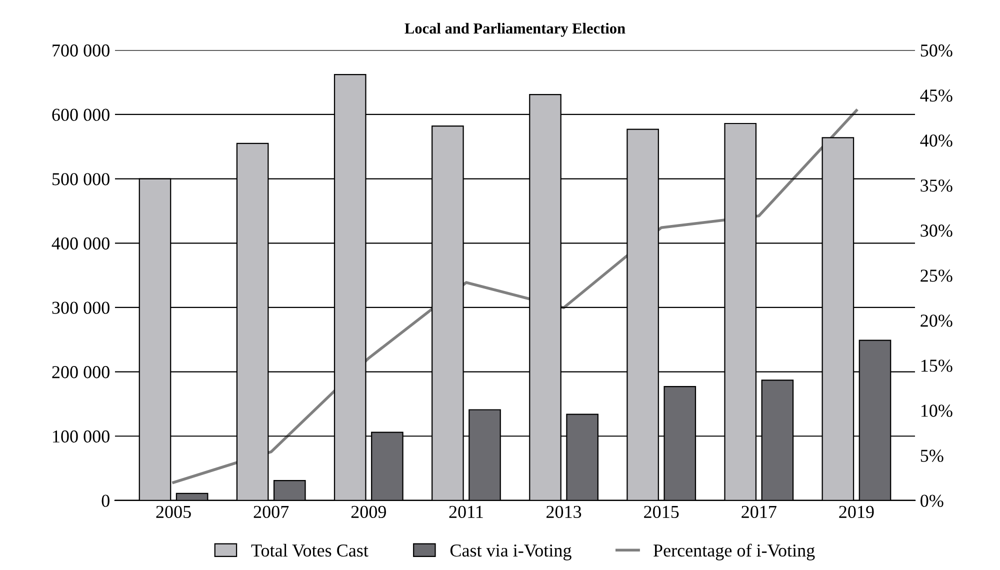 Image resolution: width=1000 pixels, height=570 pixels. Describe the element at coordinates (734, 552) in the screenshot. I see `legend-label: Percentage of i-Voting` at that location.